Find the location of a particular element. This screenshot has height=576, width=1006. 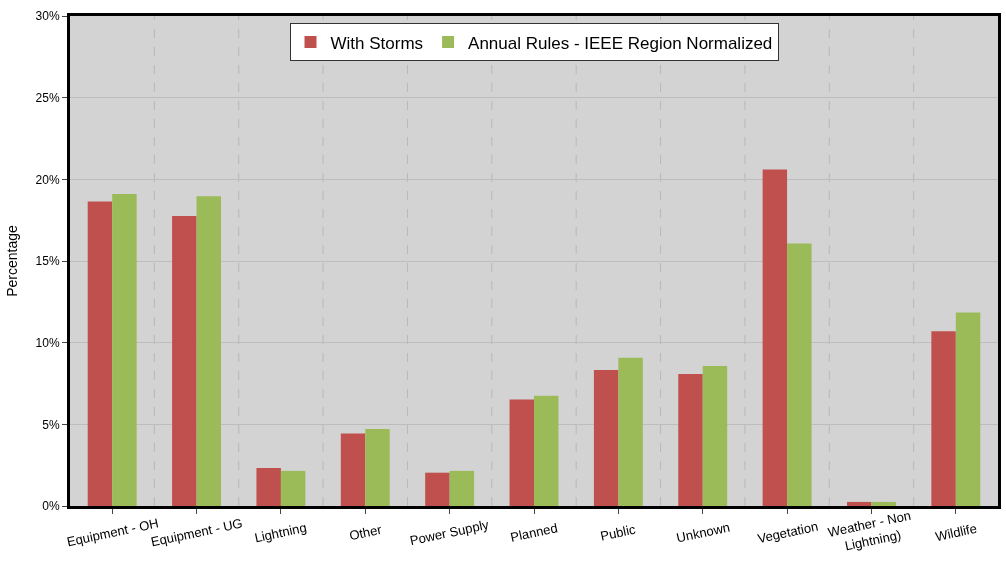

x-tick-label: Weather - Non Lightning) is located at coordinates (869, 530).